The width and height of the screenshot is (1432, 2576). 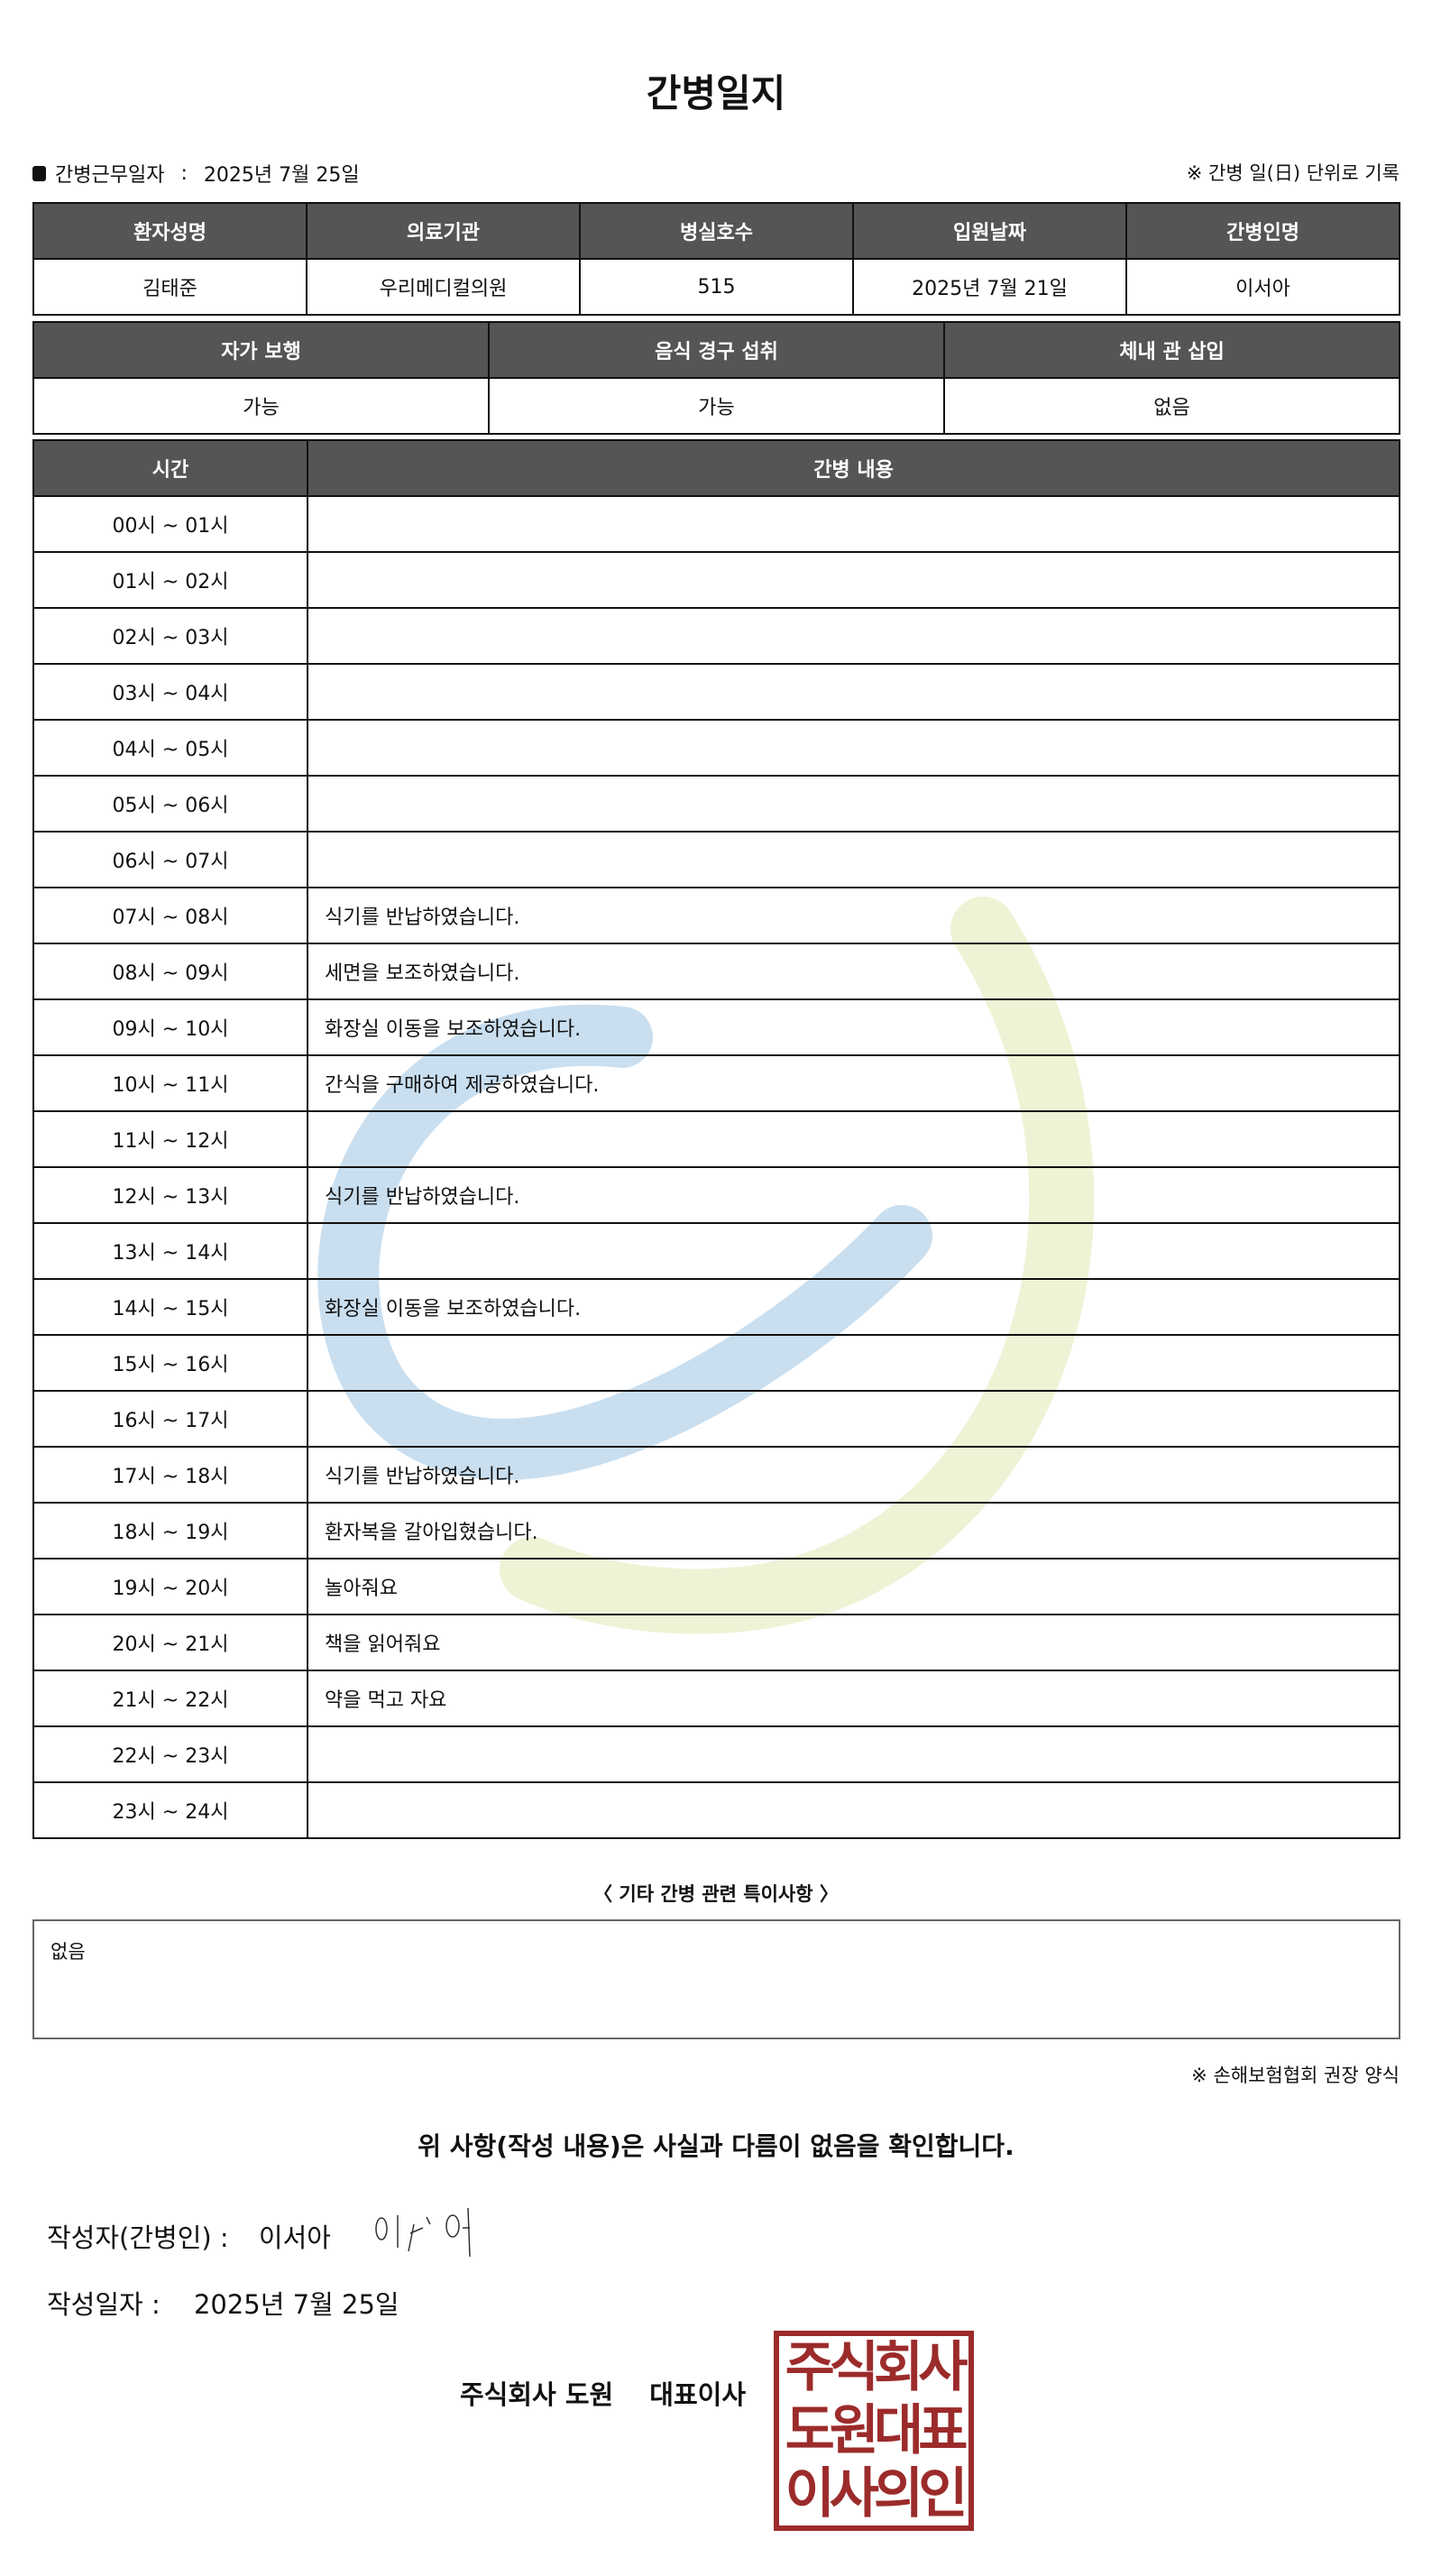 What do you see at coordinates (170, 1251) in the screenshot?
I see `time-slot: 13시 ~ 14시` at bounding box center [170, 1251].